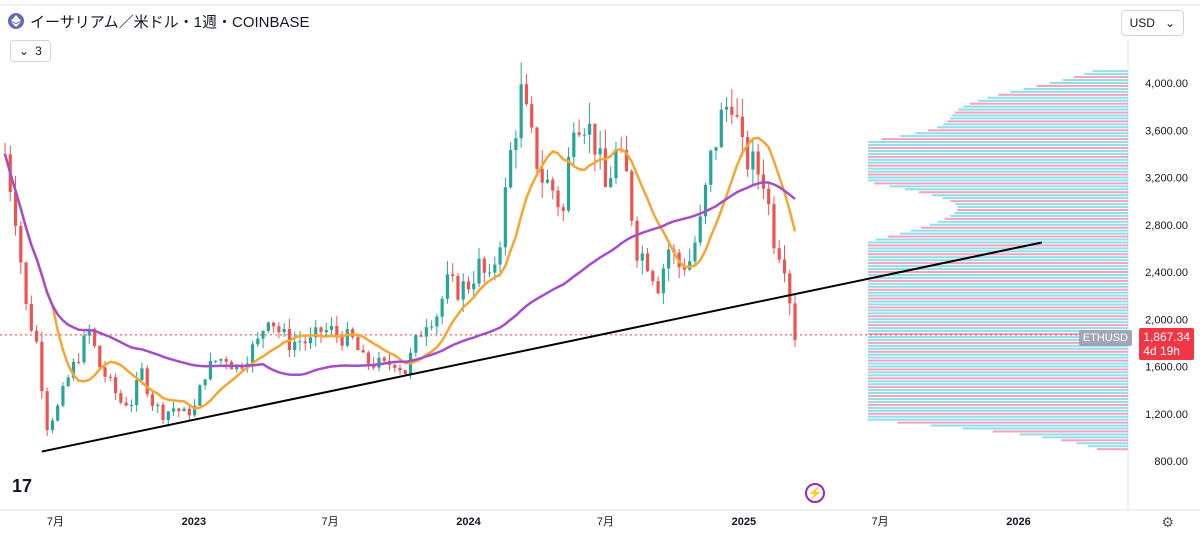 The image size is (1200, 533). Describe the element at coordinates (194, 522) in the screenshot. I see `x-tick-label: 2023` at that location.